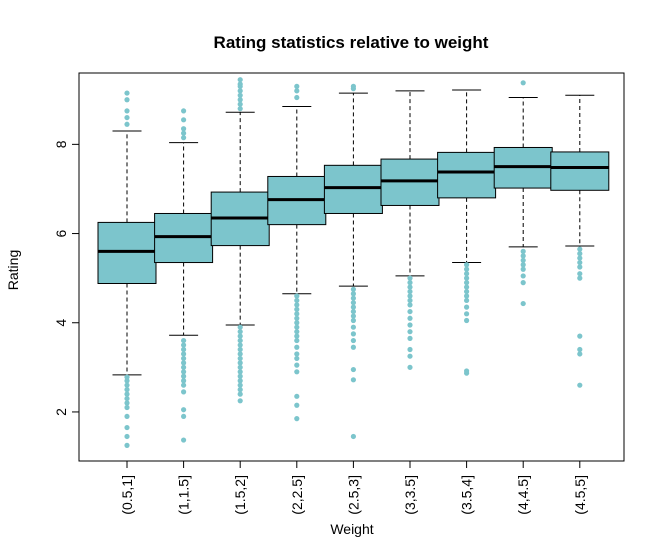  I want to click on x-tick-label: (2.5,3], so click(353, 495).